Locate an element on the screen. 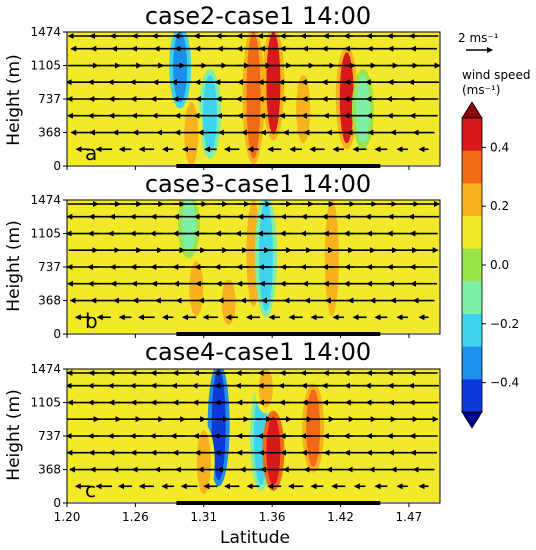 Image resolution: width=536 pixels, height=550 pixels. colorbar-tick-label: −0.2 is located at coordinates (504, 324).